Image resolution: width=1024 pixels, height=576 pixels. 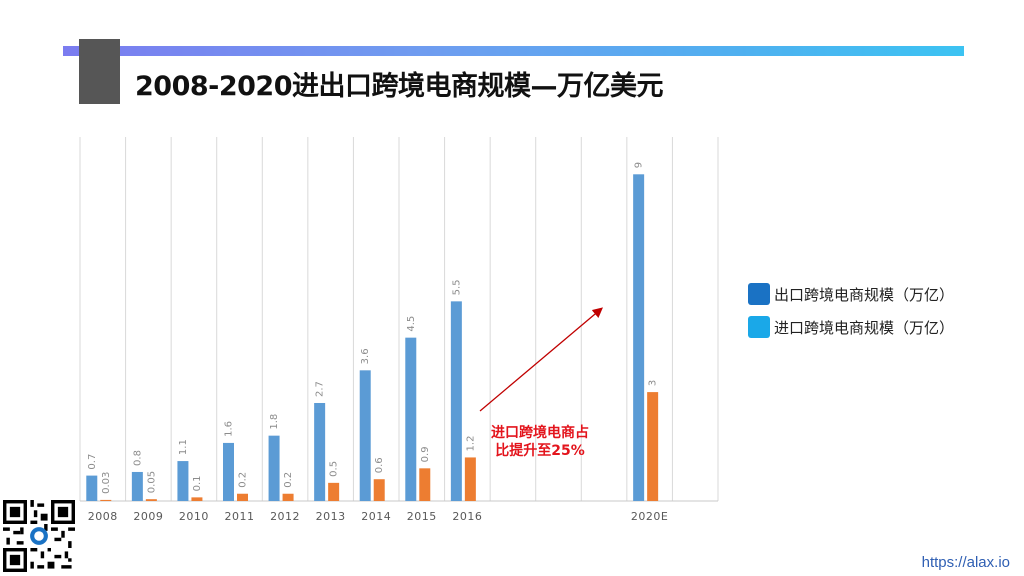 I want to click on chart-annotation: 进口跨境电商占 比提升至25%, so click(x=540, y=442).